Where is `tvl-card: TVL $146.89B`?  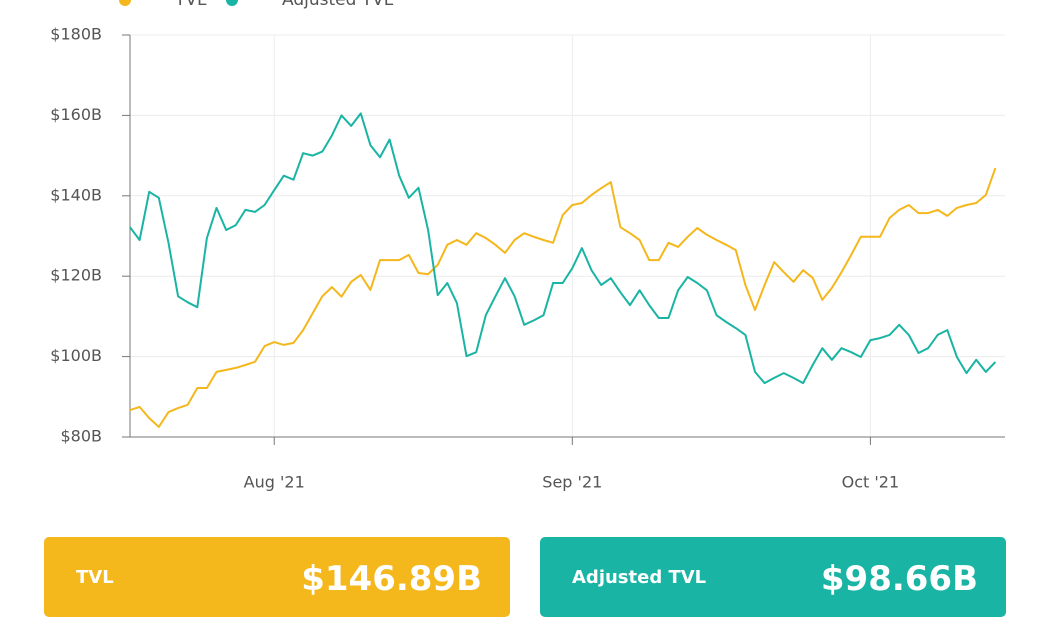 tvl-card: TVL $146.89B is located at coordinates (277, 577).